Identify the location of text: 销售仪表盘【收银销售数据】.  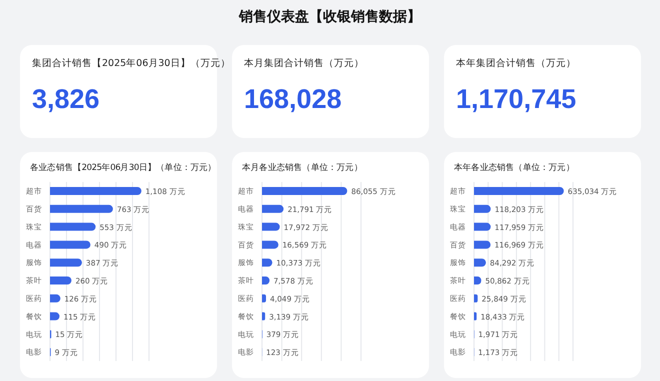
(330, 17).